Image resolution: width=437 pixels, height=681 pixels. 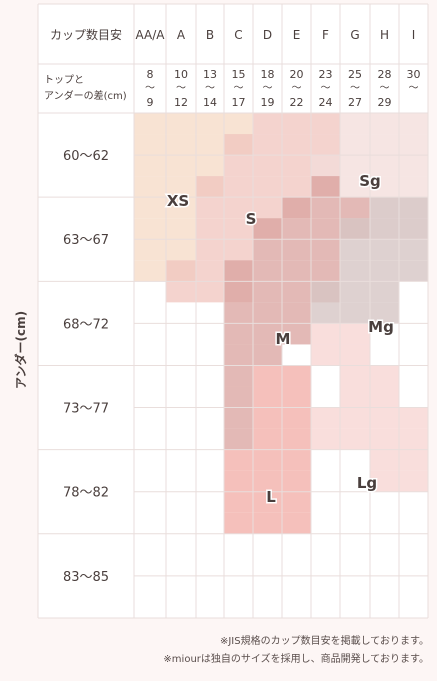 What do you see at coordinates (238, 35) in the screenshot?
I see `cup-label: C` at bounding box center [238, 35].